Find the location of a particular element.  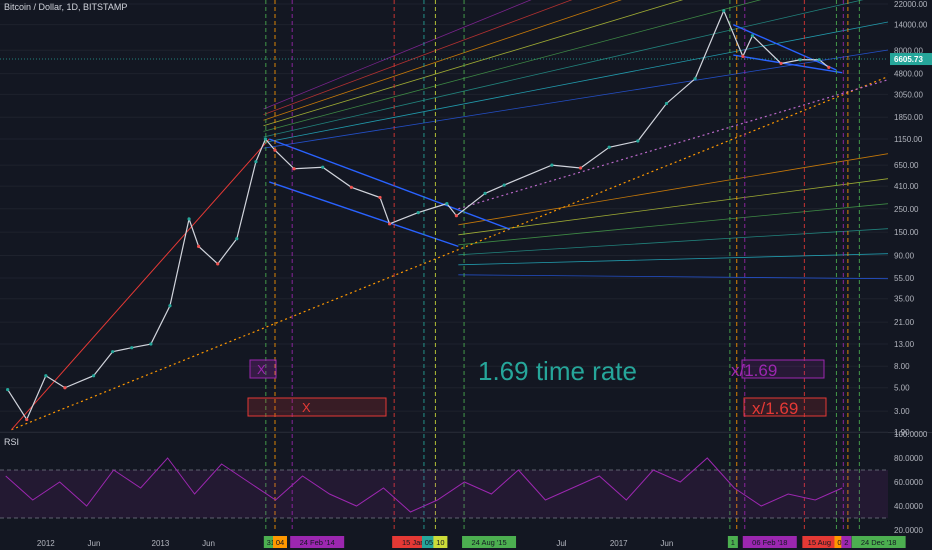

rsi-tick-label: 40.0000 is located at coordinates (908, 506).